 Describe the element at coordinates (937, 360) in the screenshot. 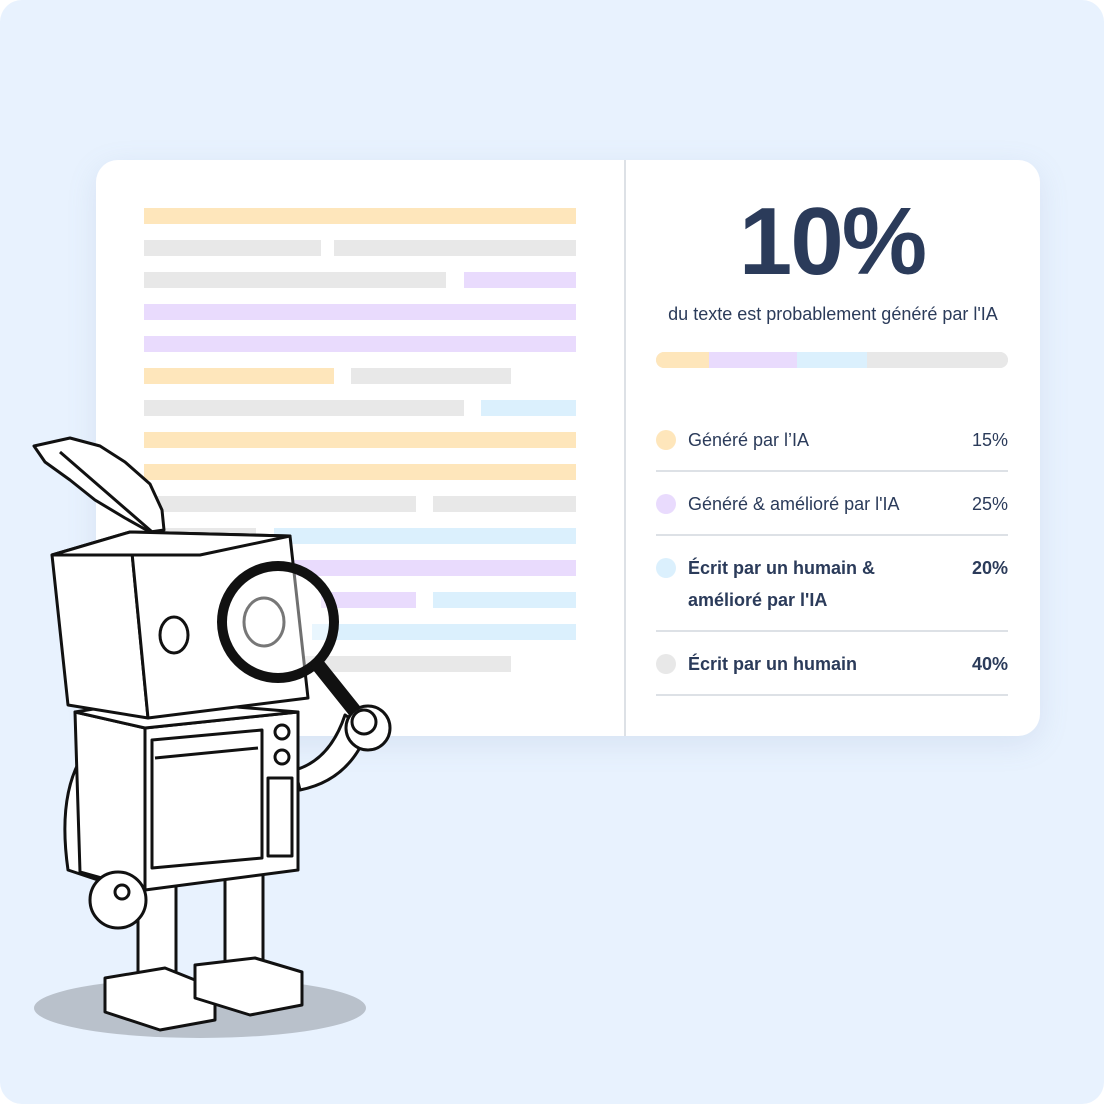

I see `bar-segment-human` at that location.